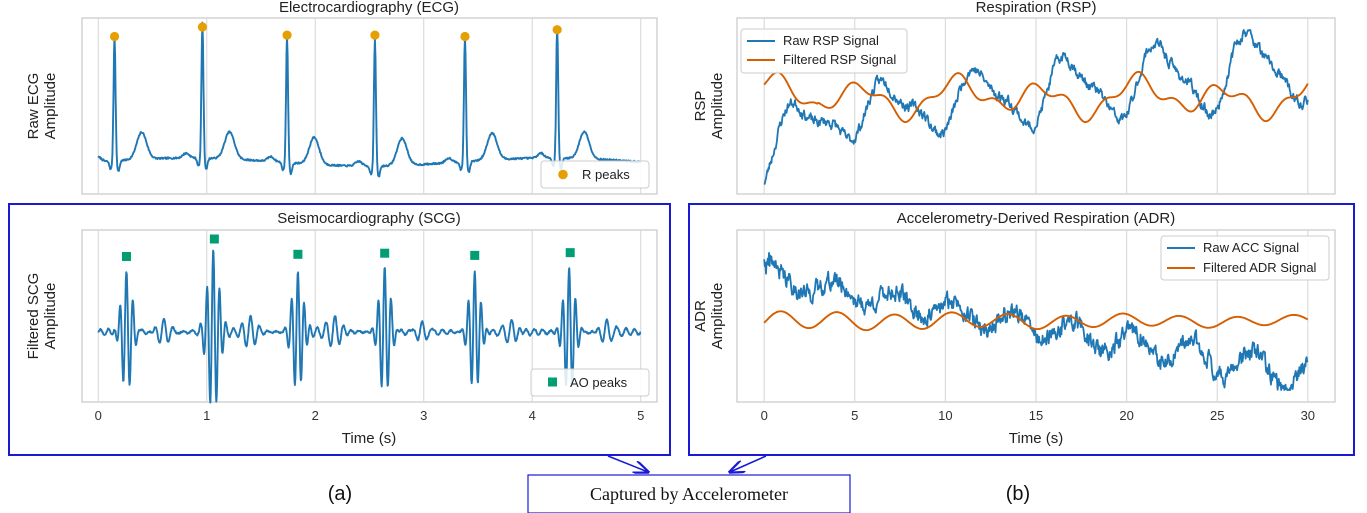 This screenshot has height=513, width=1367. Describe the element at coordinates (1036, 97) in the screenshot. I see `filtered-rsp-trace` at that location.